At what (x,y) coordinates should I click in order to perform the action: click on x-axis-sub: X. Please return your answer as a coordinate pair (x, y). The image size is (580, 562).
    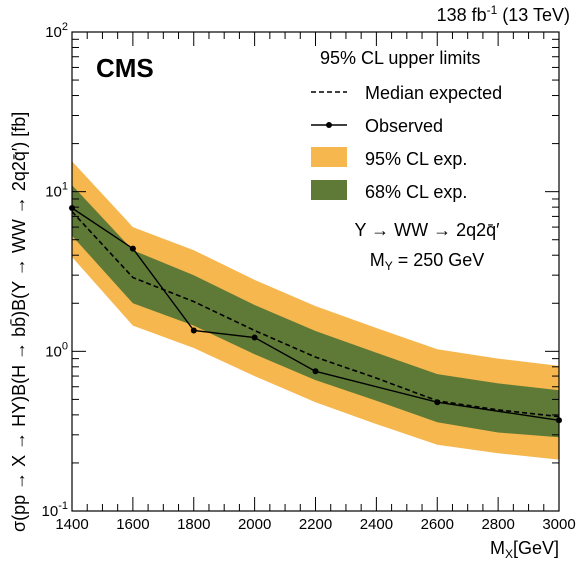
    Looking at the image, I should click on (509, 554).